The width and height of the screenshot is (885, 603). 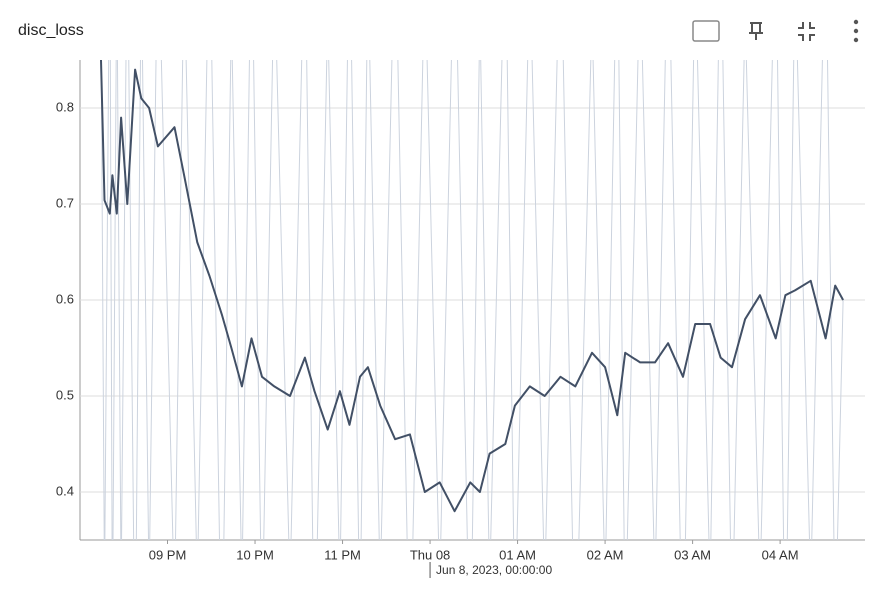 What do you see at coordinates (168, 554) in the screenshot?
I see `x-tick-label: 09 PM` at bounding box center [168, 554].